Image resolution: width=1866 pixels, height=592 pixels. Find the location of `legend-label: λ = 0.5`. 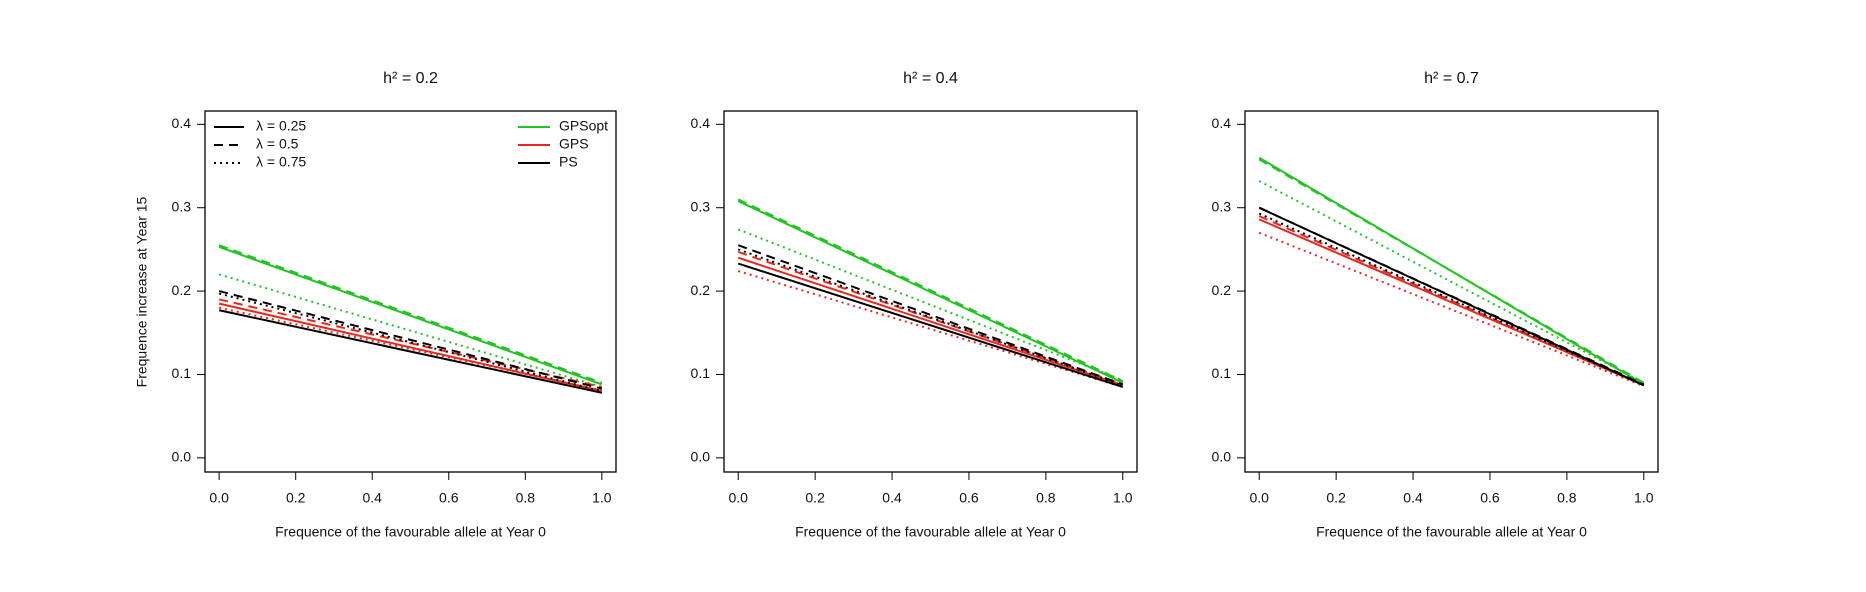

legend-label: λ = 0.5 is located at coordinates (277, 144).